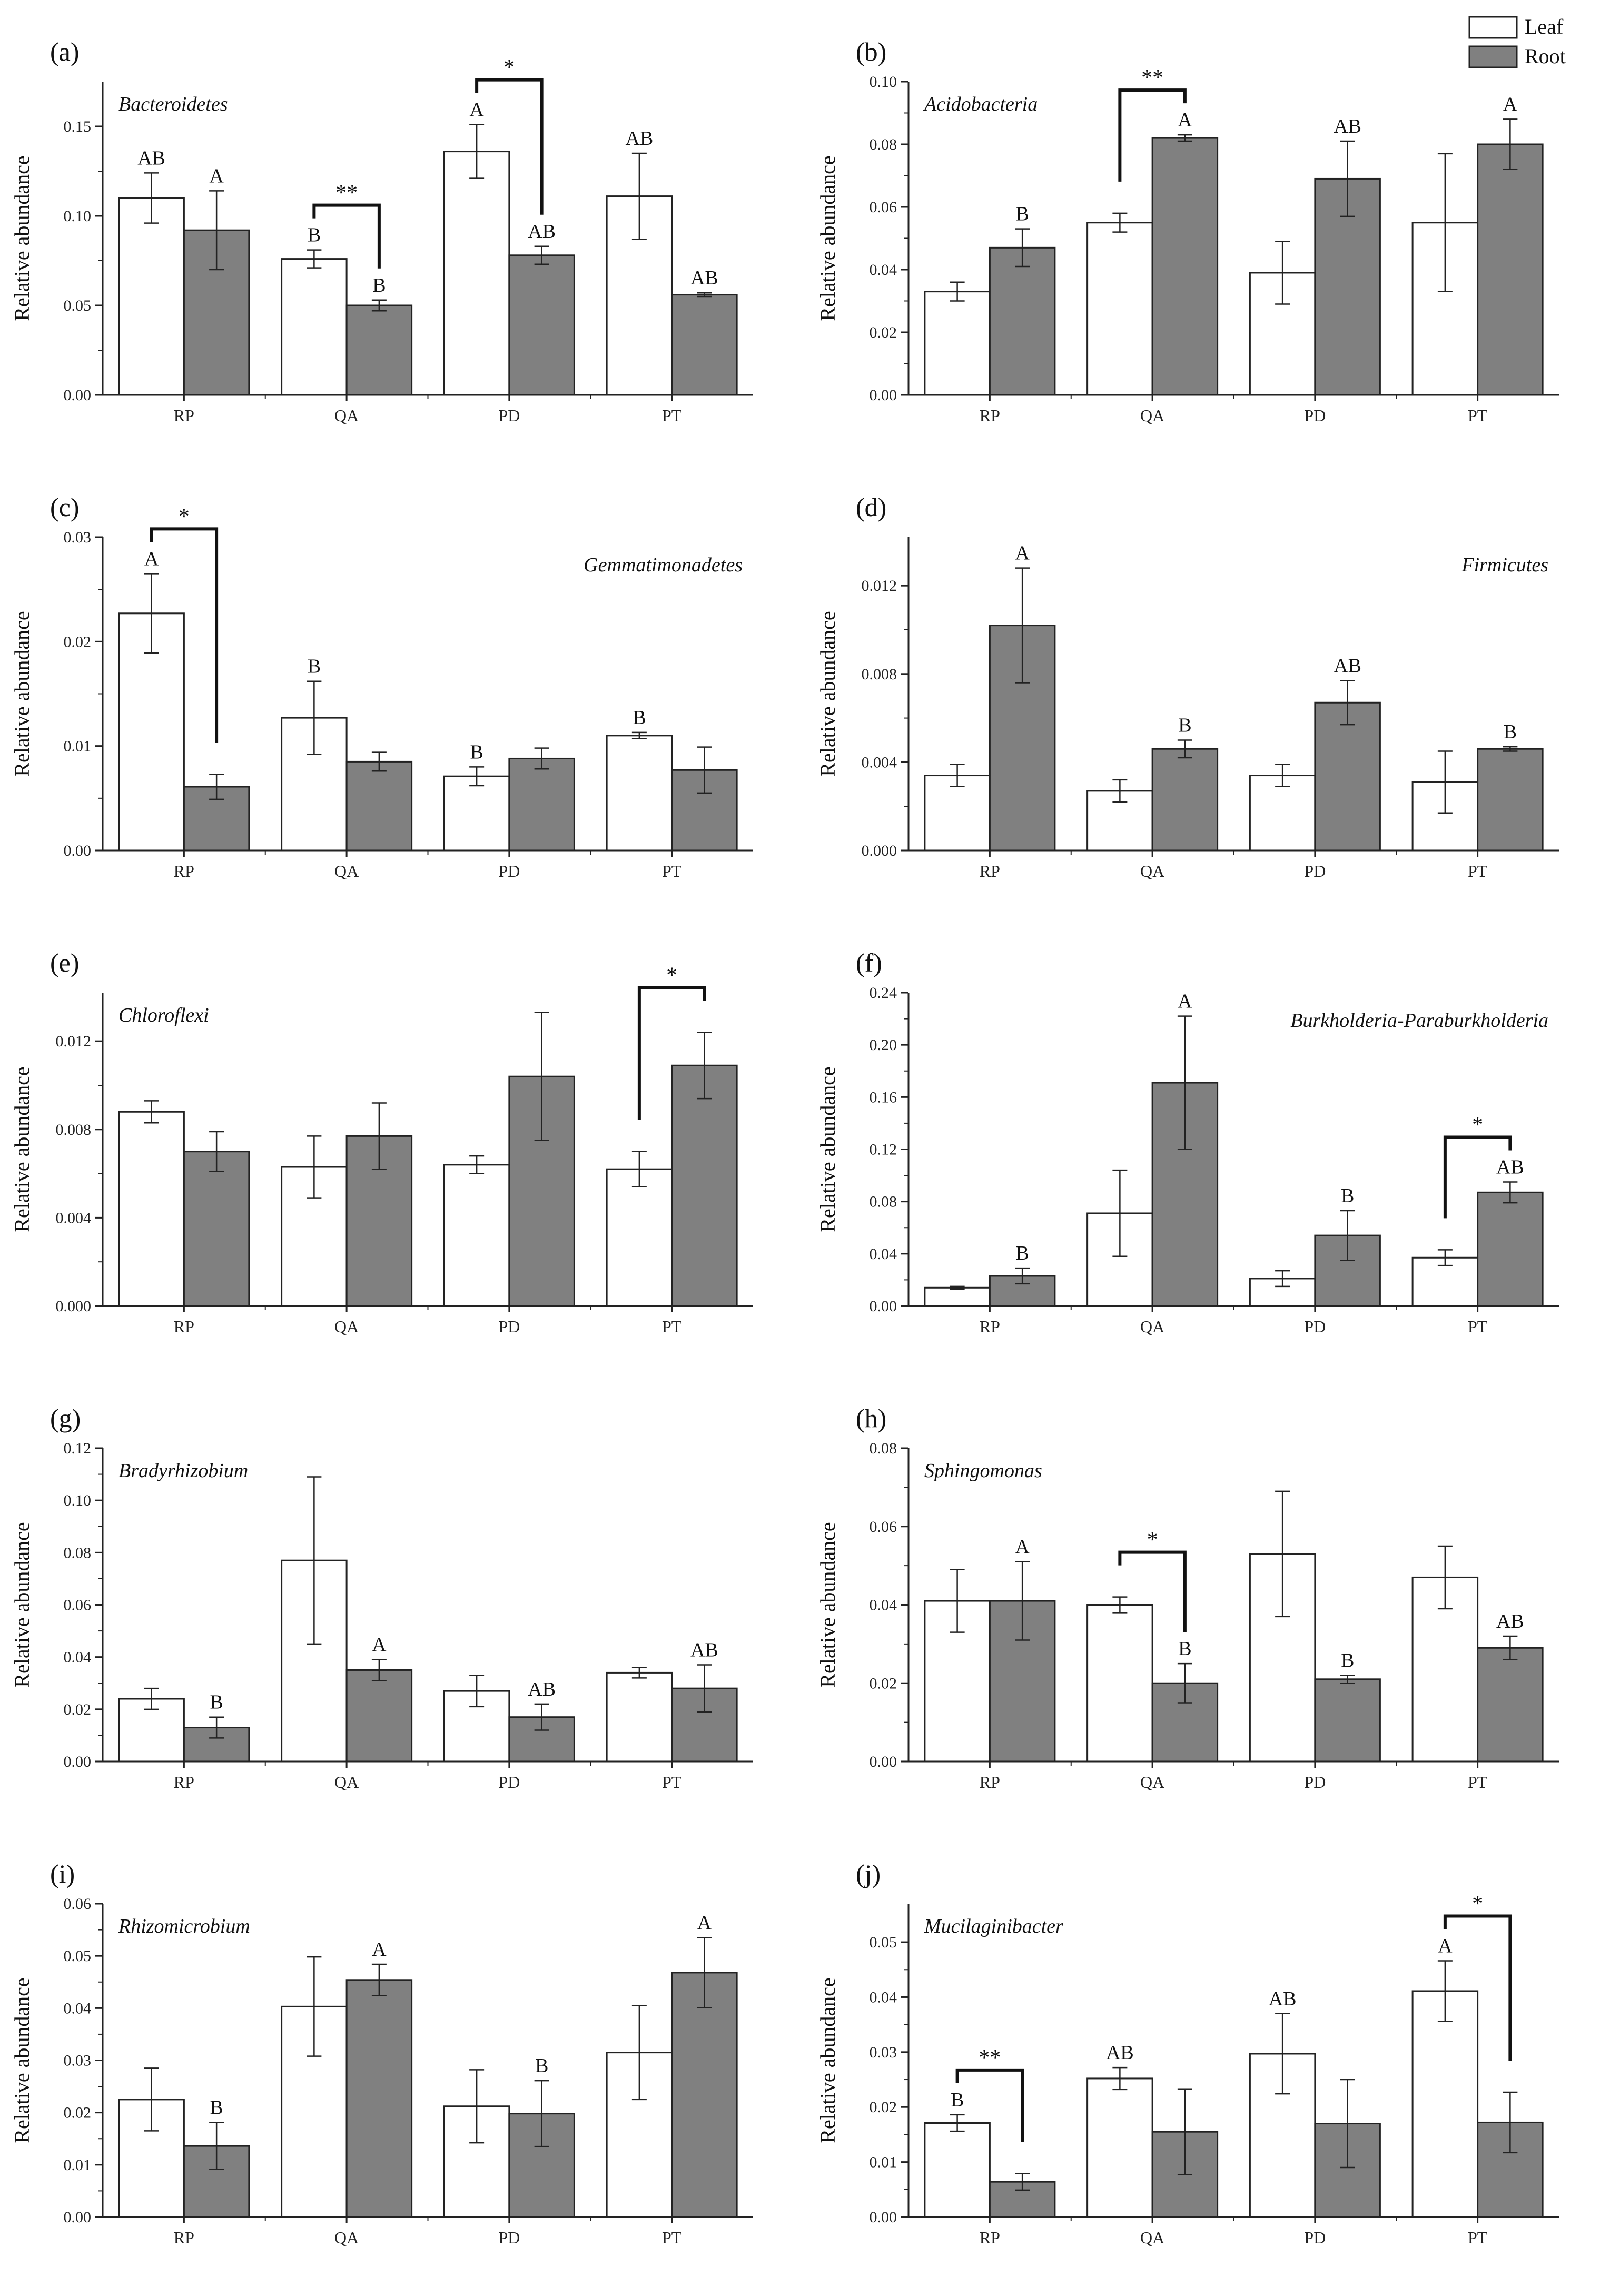 This screenshot has height=2296, width=1610. Describe the element at coordinates (346, 193) in the screenshot. I see `significance-star: **` at that location.